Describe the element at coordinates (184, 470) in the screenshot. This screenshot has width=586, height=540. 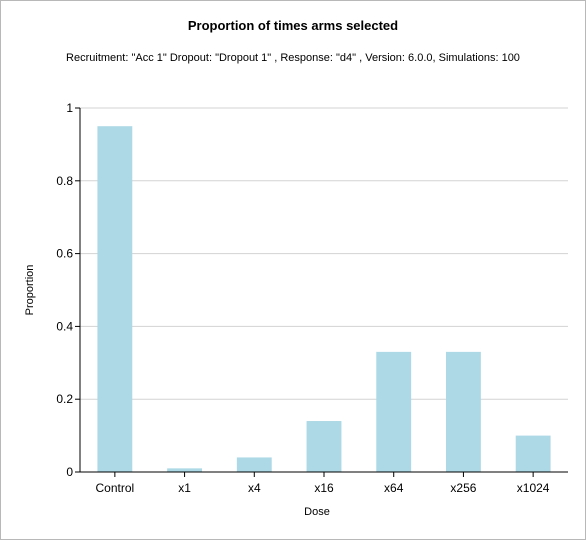
I see `bar-x1` at that location.